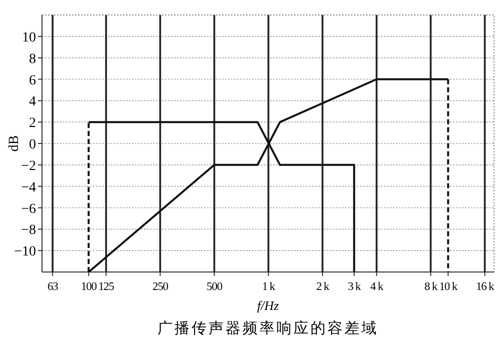 This screenshot has width=500, height=342. What do you see at coordinates (323, 287) in the screenshot?
I see `x-tick-label: 2 k` at bounding box center [323, 287].